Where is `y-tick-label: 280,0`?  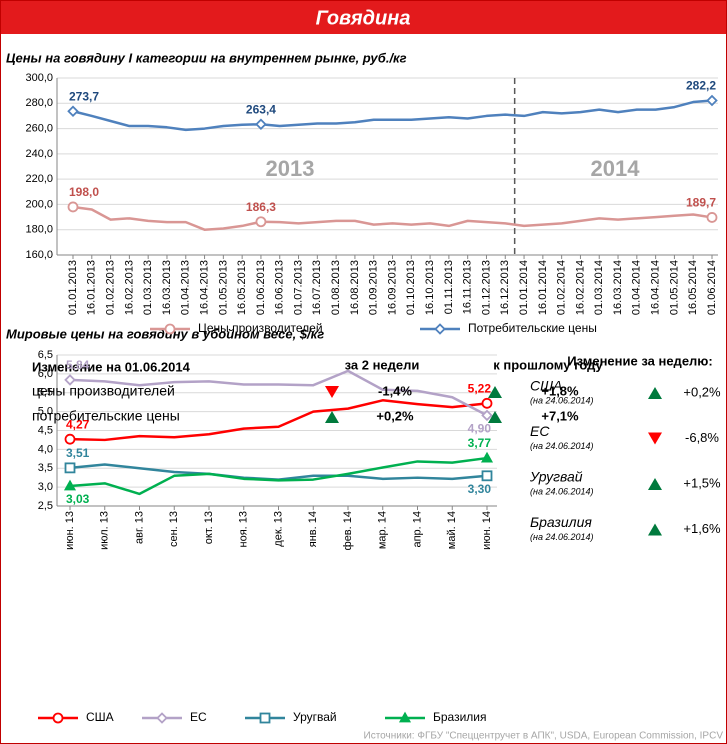 y-tick-label: 280,0 is located at coordinates (39, 103).